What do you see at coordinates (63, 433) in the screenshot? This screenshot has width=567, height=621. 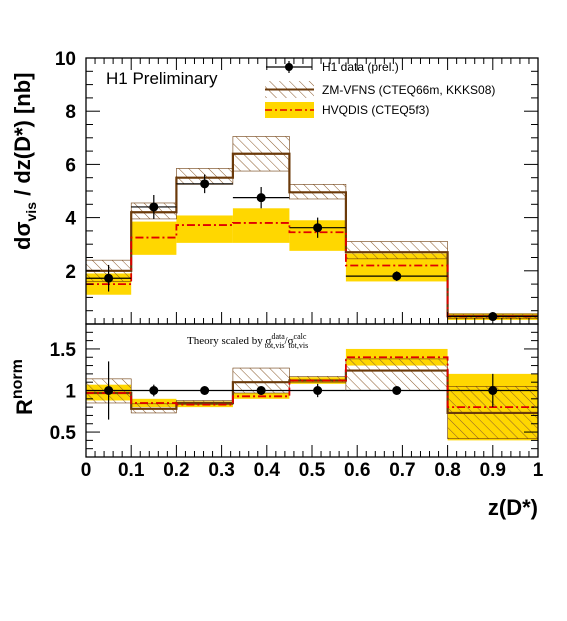 I see `bottom-y-tick-label: 0.5` at bounding box center [63, 433].